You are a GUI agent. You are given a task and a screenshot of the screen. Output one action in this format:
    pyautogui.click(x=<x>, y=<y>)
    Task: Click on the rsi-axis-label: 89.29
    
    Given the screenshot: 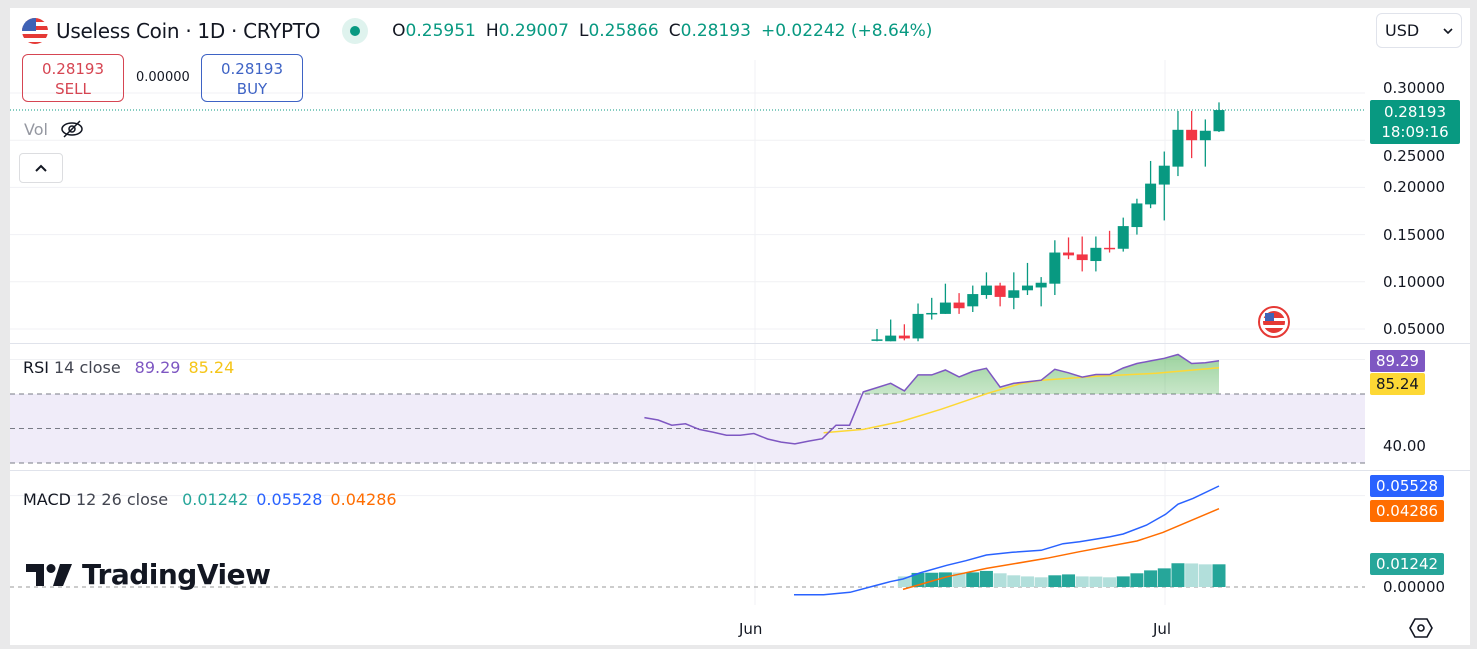 What is the action you would take?
    pyautogui.click(x=1397, y=361)
    